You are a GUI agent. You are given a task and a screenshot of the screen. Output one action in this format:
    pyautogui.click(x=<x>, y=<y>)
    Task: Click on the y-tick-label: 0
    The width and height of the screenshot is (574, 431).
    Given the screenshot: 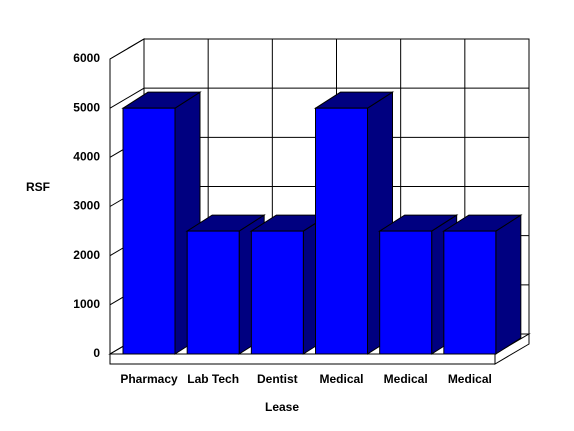 What is the action you would take?
    pyautogui.click(x=96, y=353)
    